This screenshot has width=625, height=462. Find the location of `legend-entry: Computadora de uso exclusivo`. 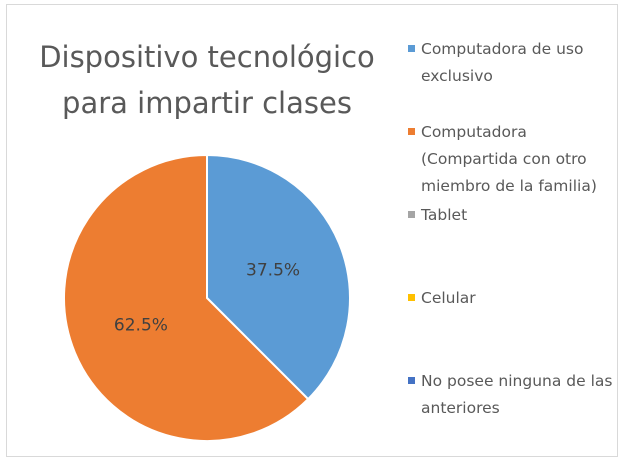

legend-entry: Computadora de uso exclusivo is located at coordinates (510, 63).